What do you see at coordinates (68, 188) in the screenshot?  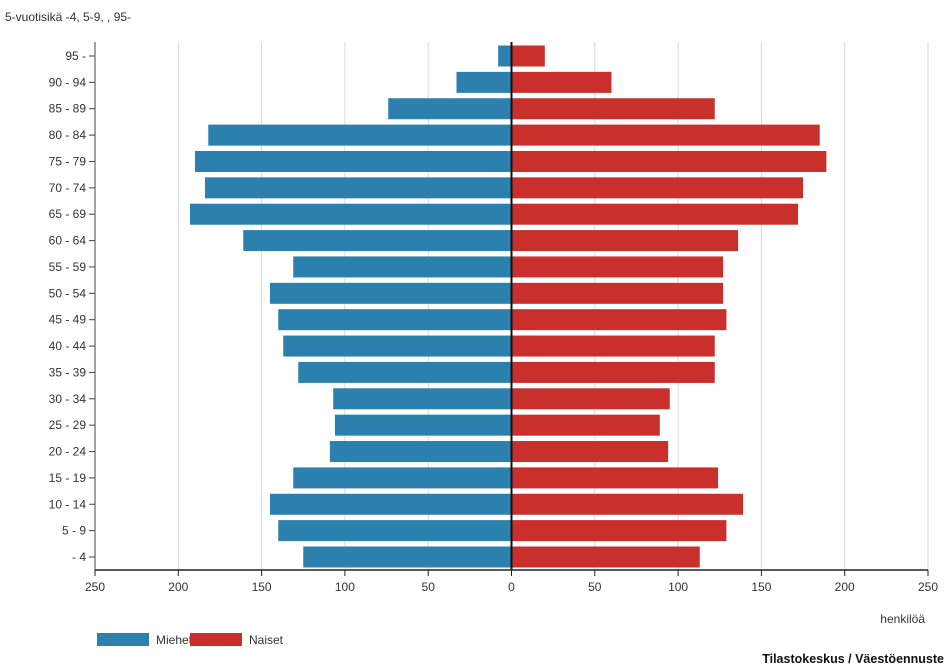 I see `category-label-70-74: 70 - 74` at bounding box center [68, 188].